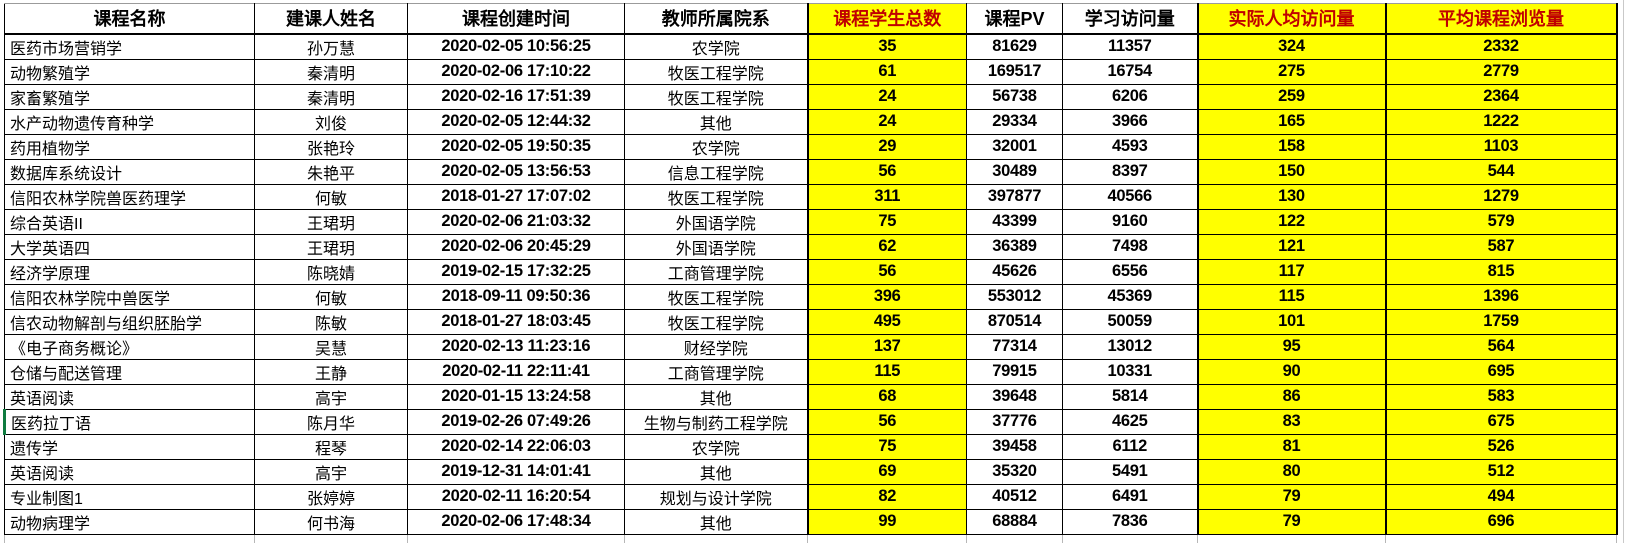 Image resolution: width=1627 pixels, height=543 pixels. Describe the element at coordinates (1130, 396) in the screenshot. I see `cell-learning-visits: 5814` at that location.